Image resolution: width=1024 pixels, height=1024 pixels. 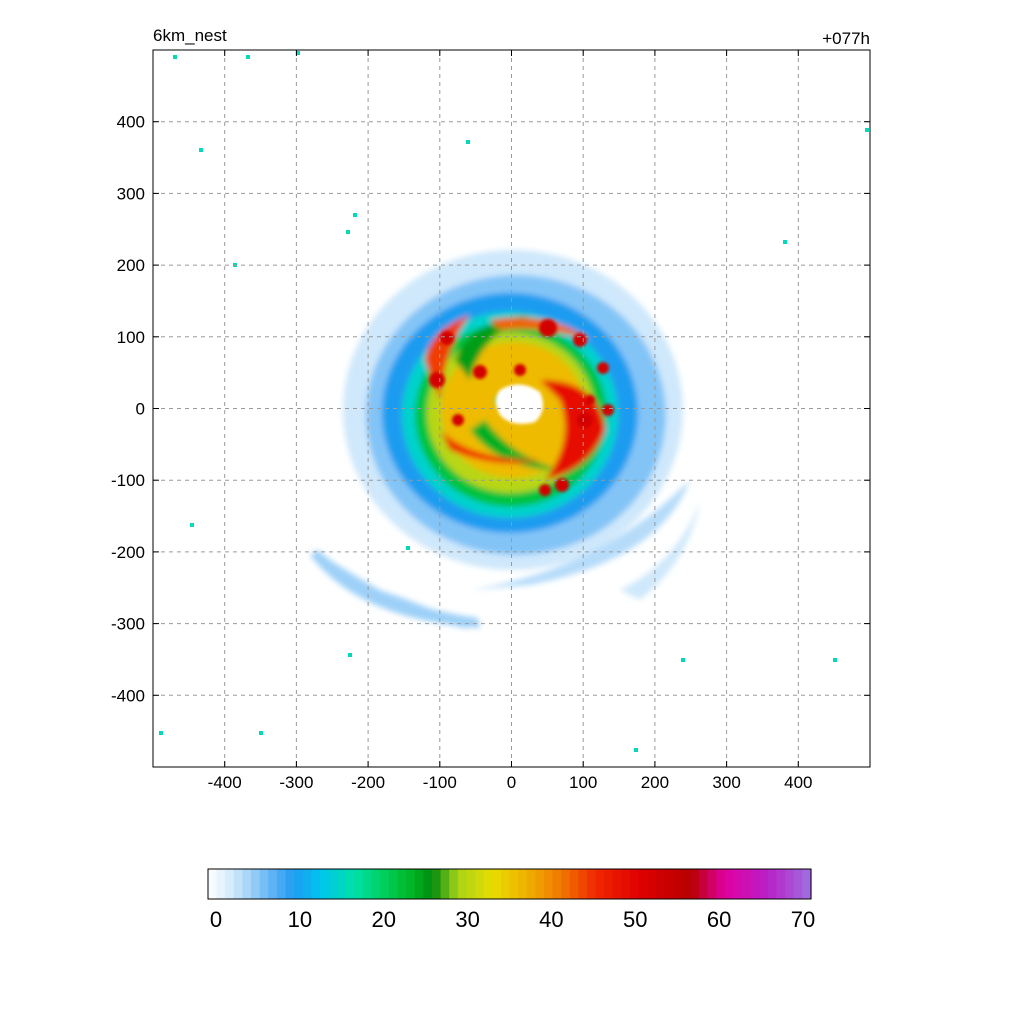 What do you see at coordinates (580, 535) in the screenshot?
I see `spiral-band-southeast` at bounding box center [580, 535].